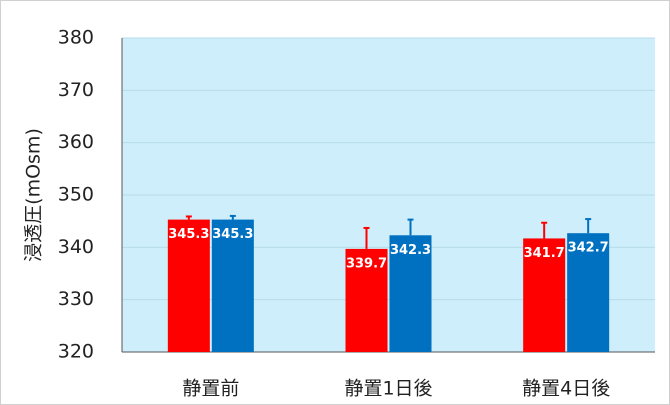 The width and height of the screenshot is (670, 405). What do you see at coordinates (588, 248) in the screenshot?
I see `data-label: 342.7` at bounding box center [588, 248].